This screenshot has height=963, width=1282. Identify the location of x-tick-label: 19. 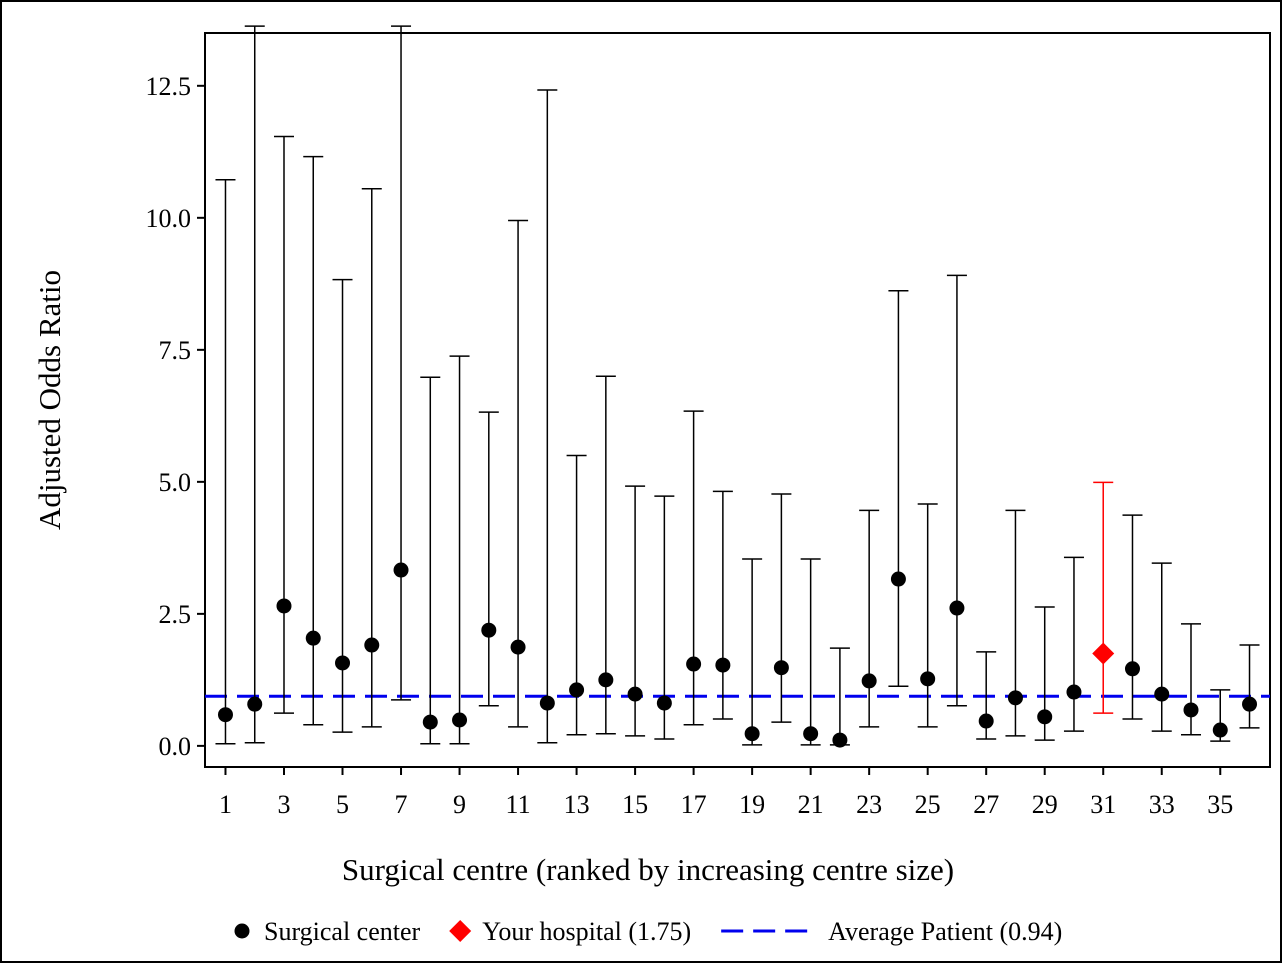
(752, 804).